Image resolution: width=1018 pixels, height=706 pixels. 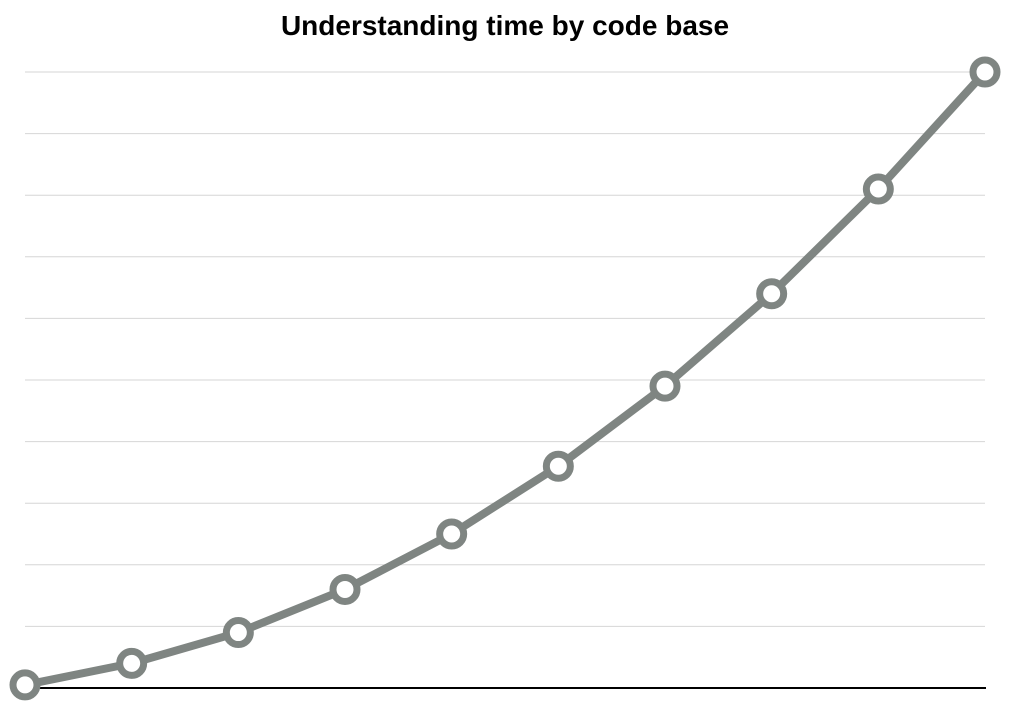 I want to click on chart-title: Understanding time by code base, so click(x=505, y=25).